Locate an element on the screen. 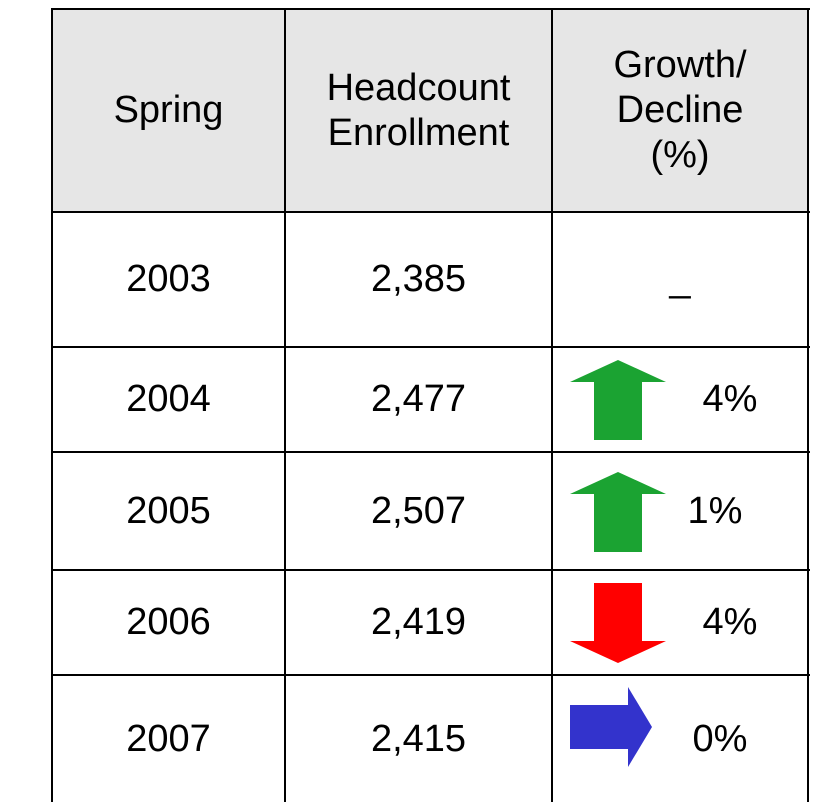 The height and width of the screenshot is (802, 813). header-text: Spring is located at coordinates (168, 110).